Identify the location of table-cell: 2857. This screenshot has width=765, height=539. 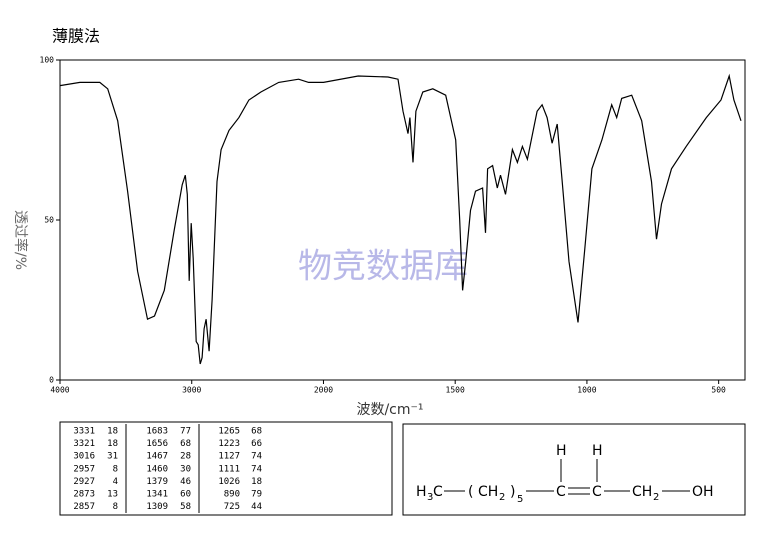
(84, 507).